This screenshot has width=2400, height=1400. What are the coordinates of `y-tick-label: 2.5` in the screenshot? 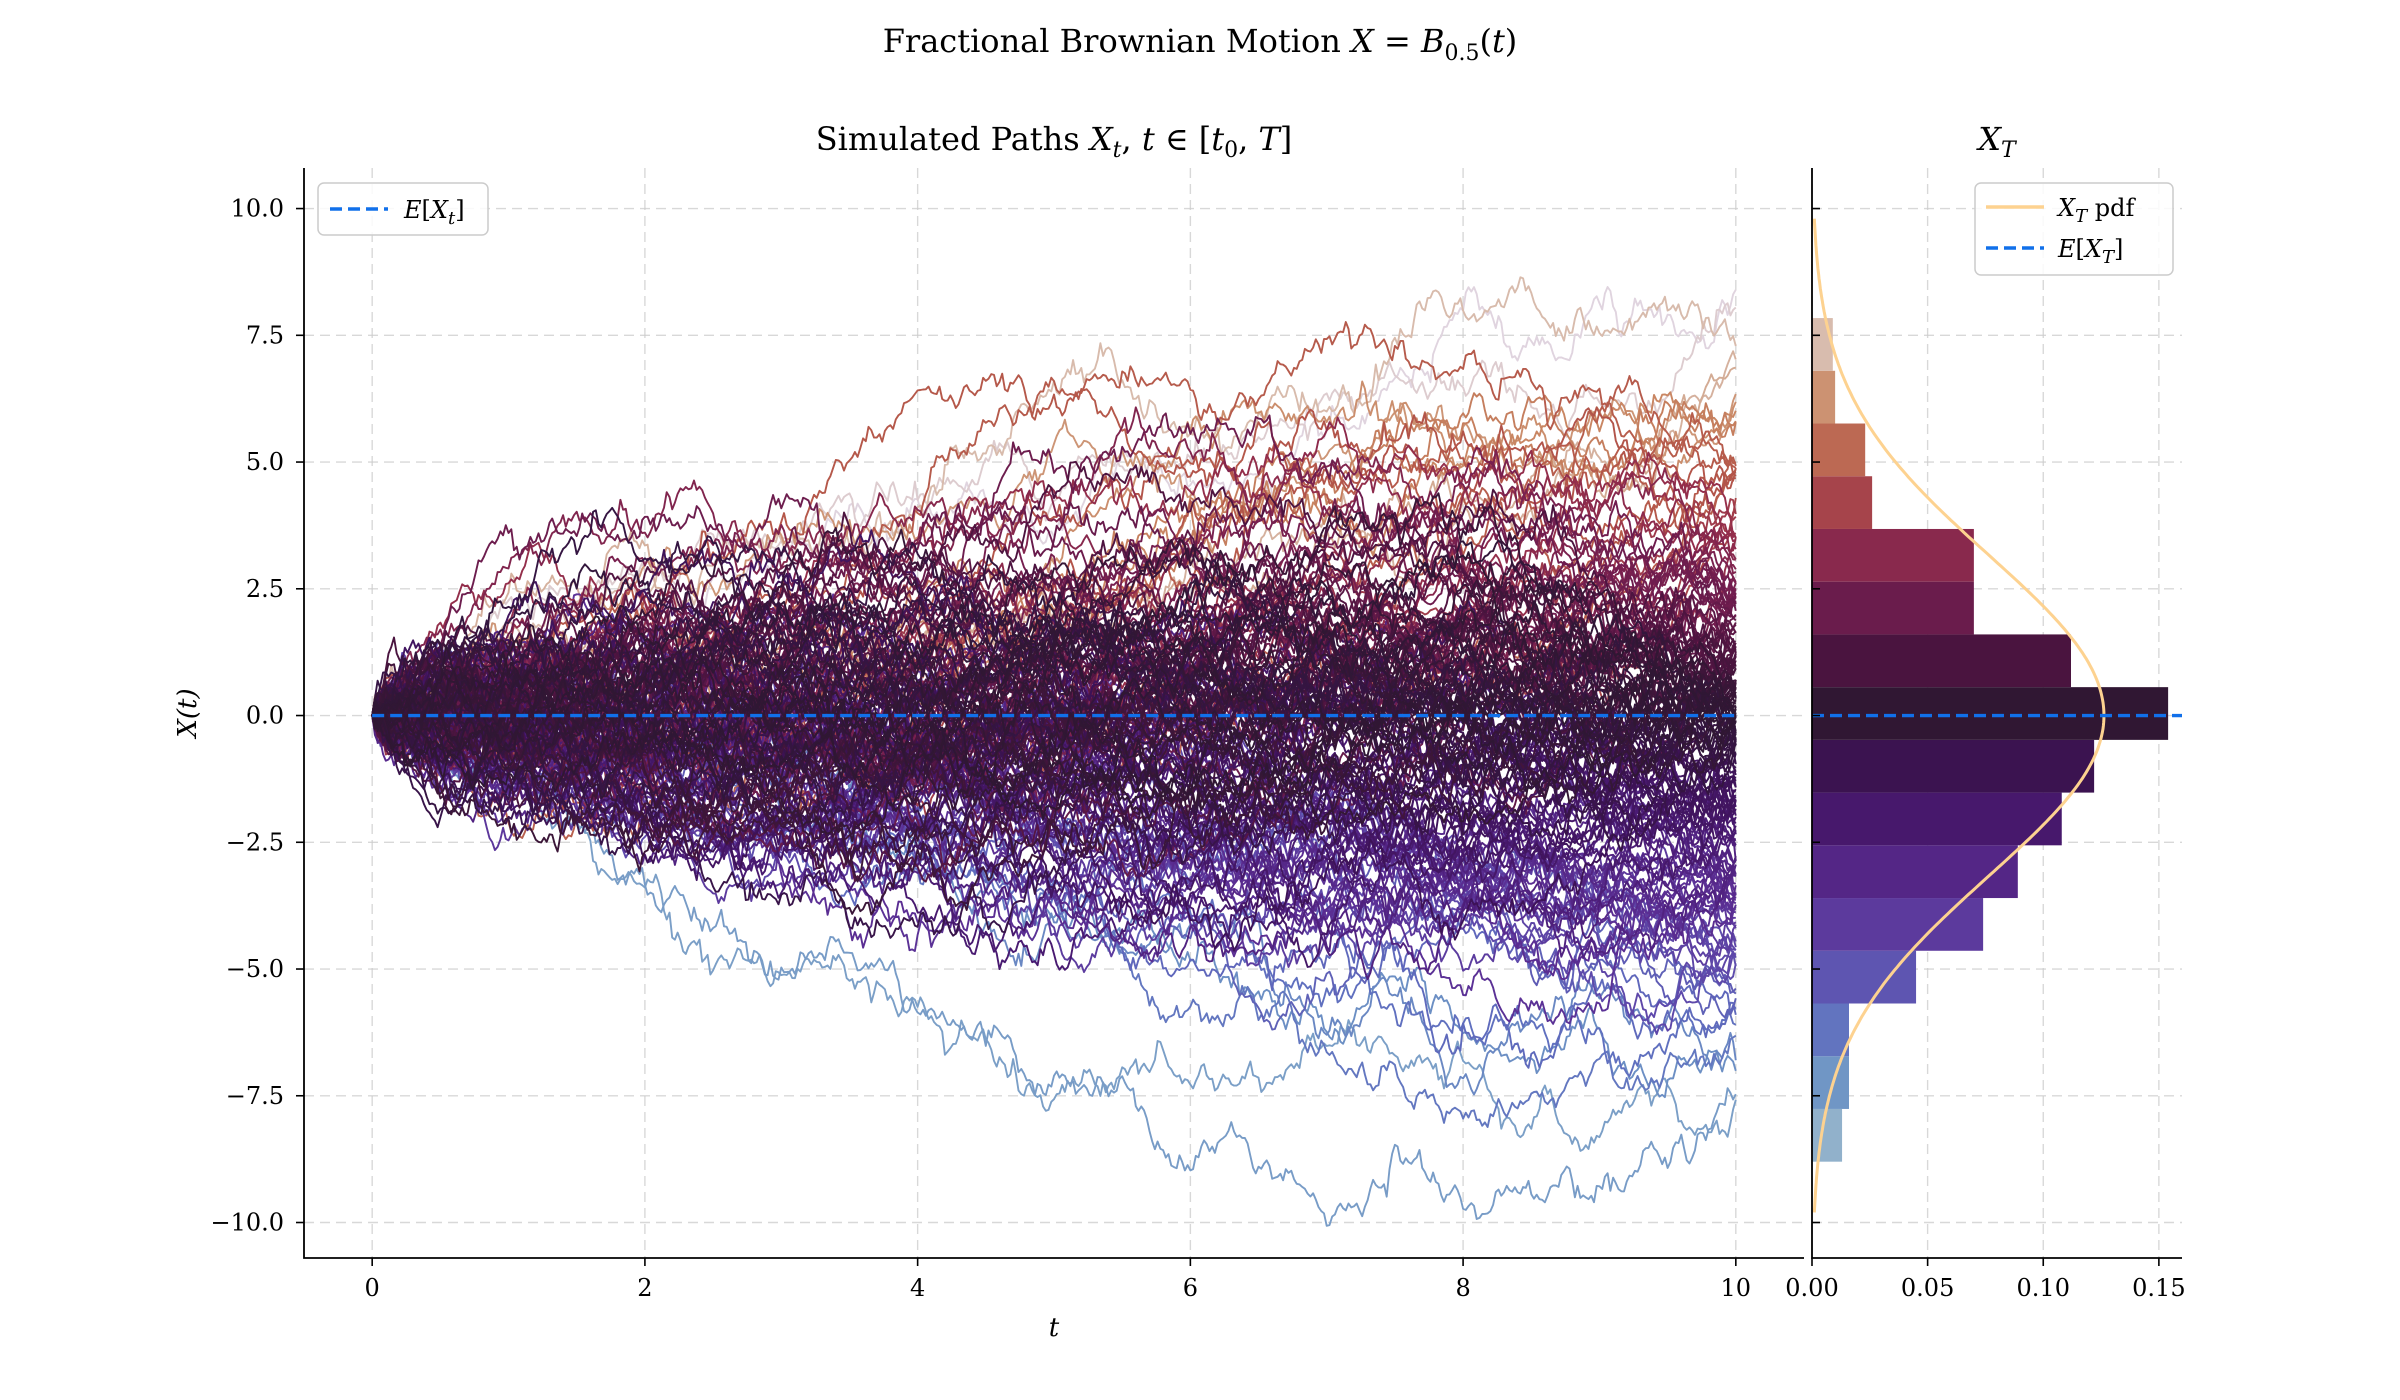 It's located at (265, 589).